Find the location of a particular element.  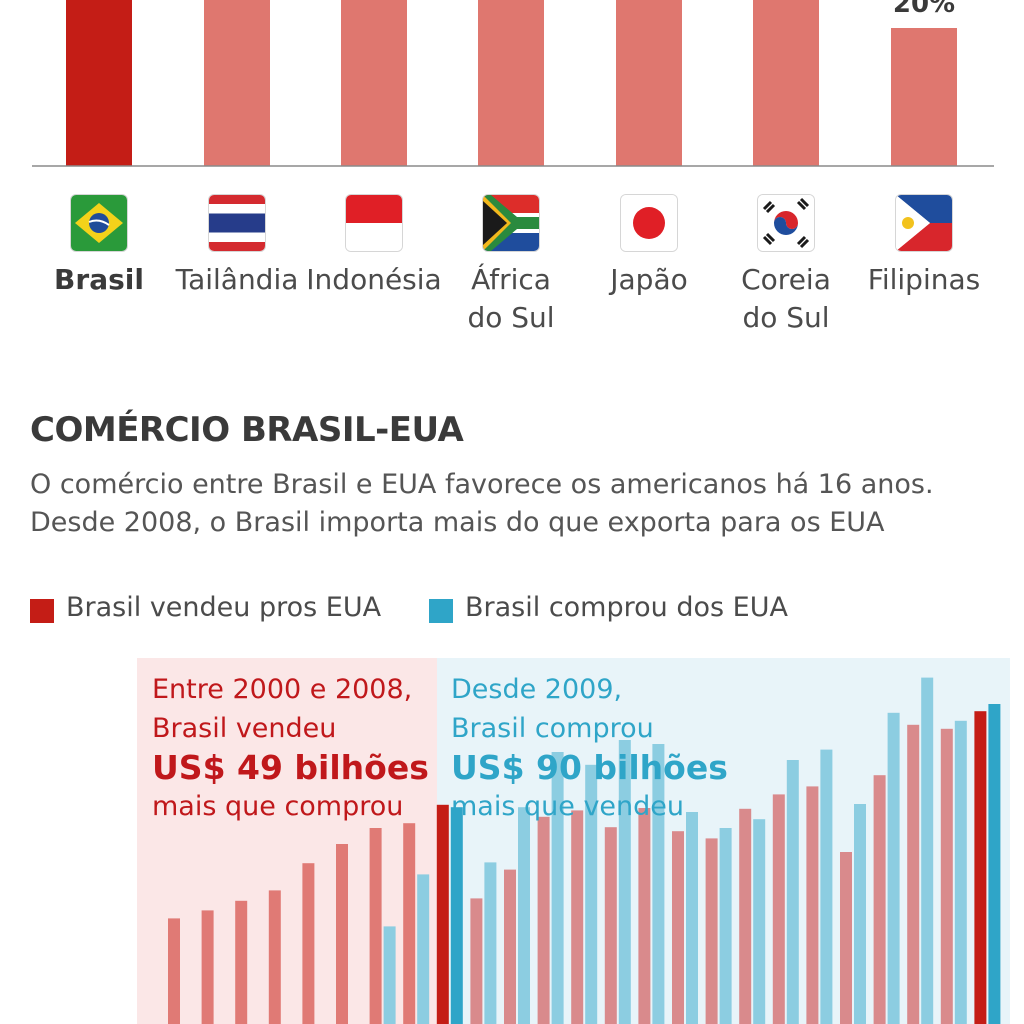

annotation-right-line3: mais que vendeu is located at coordinates (568, 806).